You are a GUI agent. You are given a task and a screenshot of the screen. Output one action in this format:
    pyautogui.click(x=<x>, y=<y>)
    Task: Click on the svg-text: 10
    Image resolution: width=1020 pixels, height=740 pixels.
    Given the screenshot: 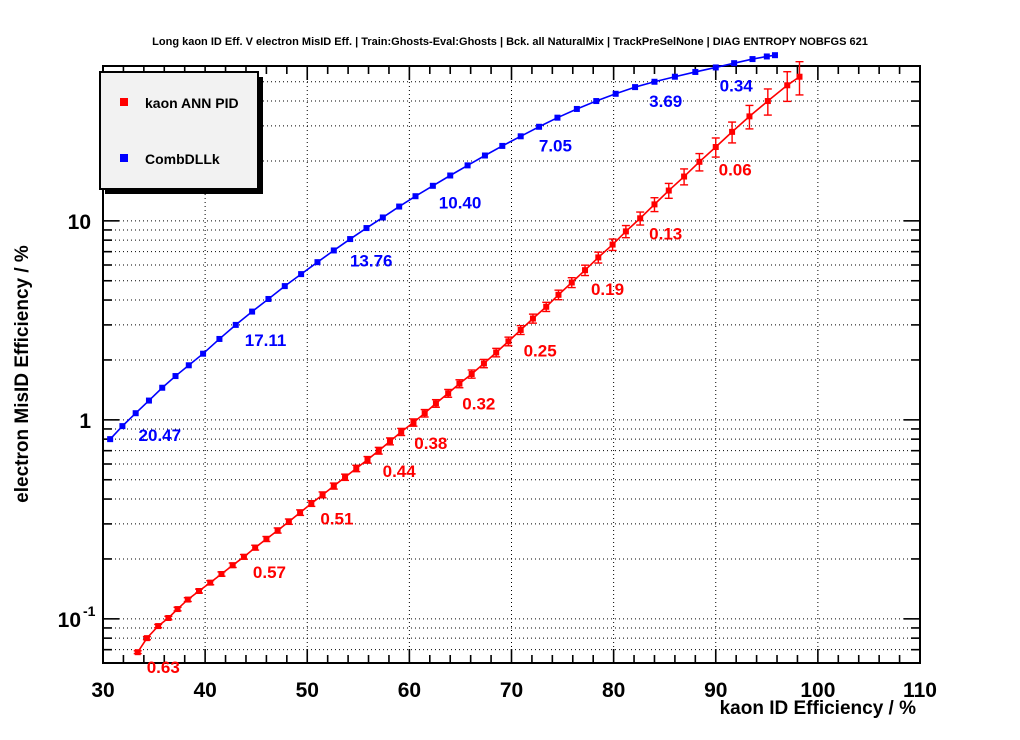 What is the action you would take?
    pyautogui.click(x=79, y=222)
    